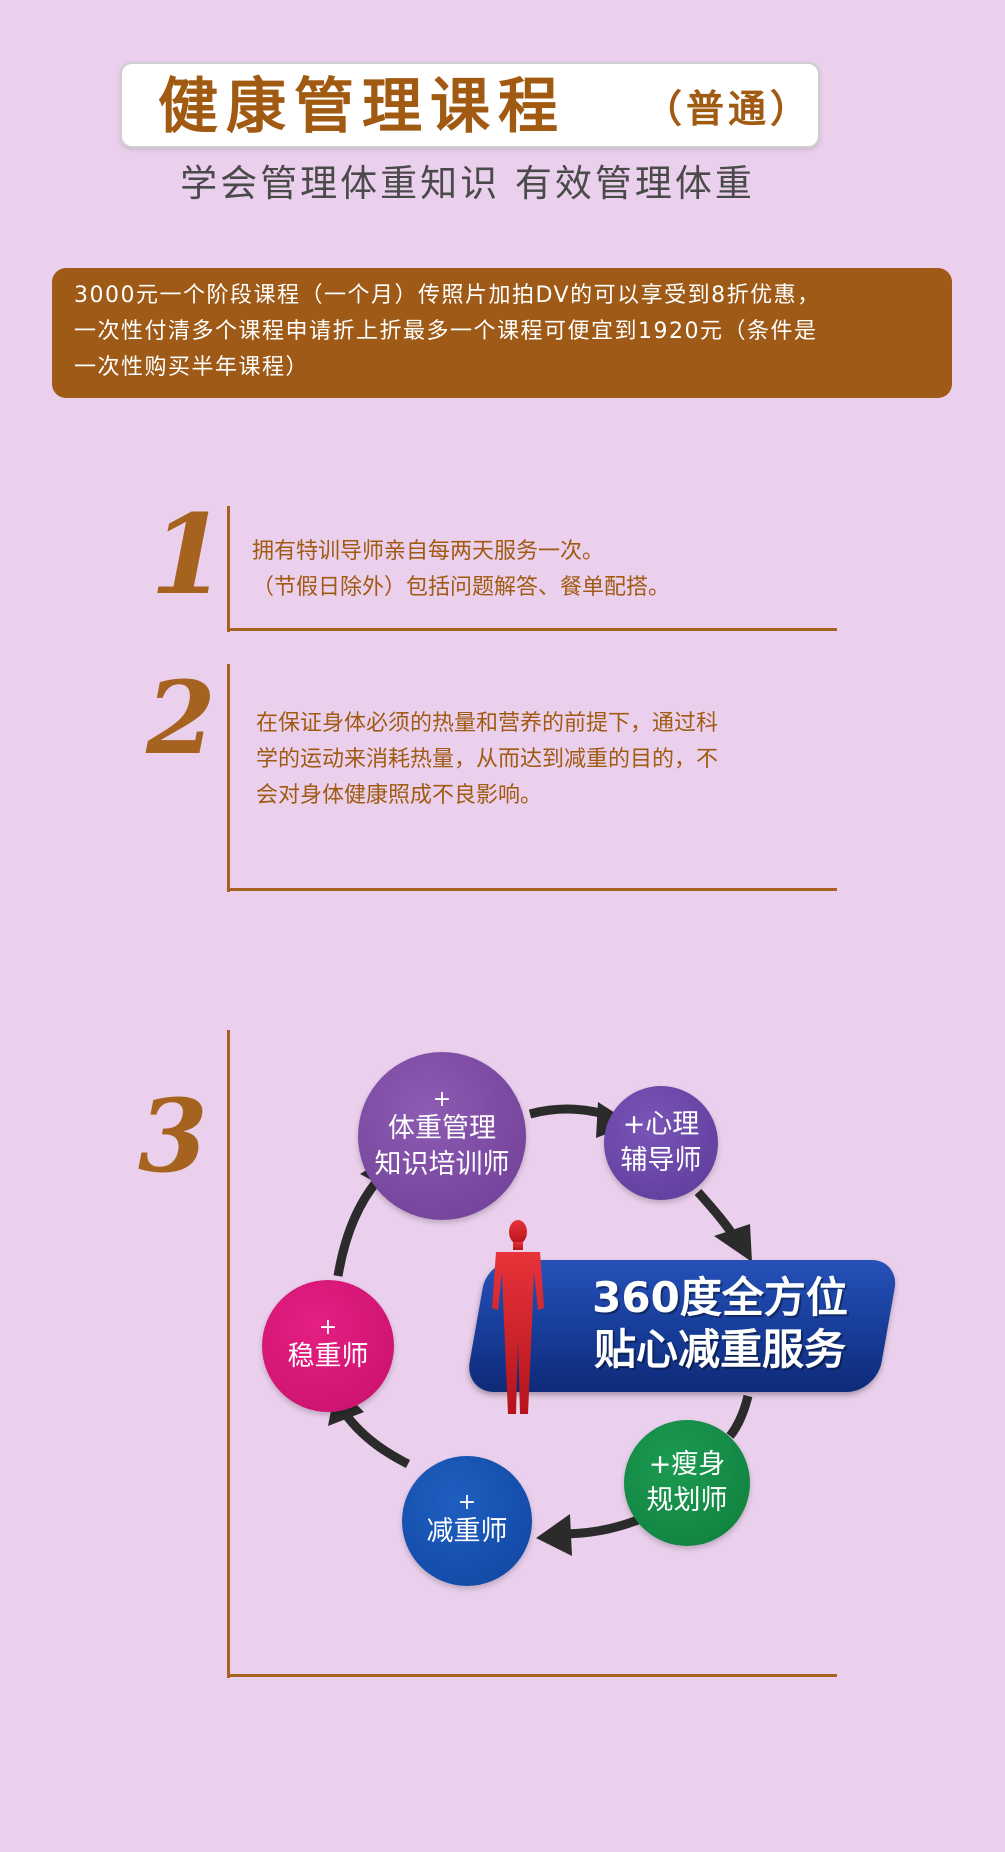  What do you see at coordinates (687, 1464) in the screenshot?
I see `node-label: +瘦身` at bounding box center [687, 1464].